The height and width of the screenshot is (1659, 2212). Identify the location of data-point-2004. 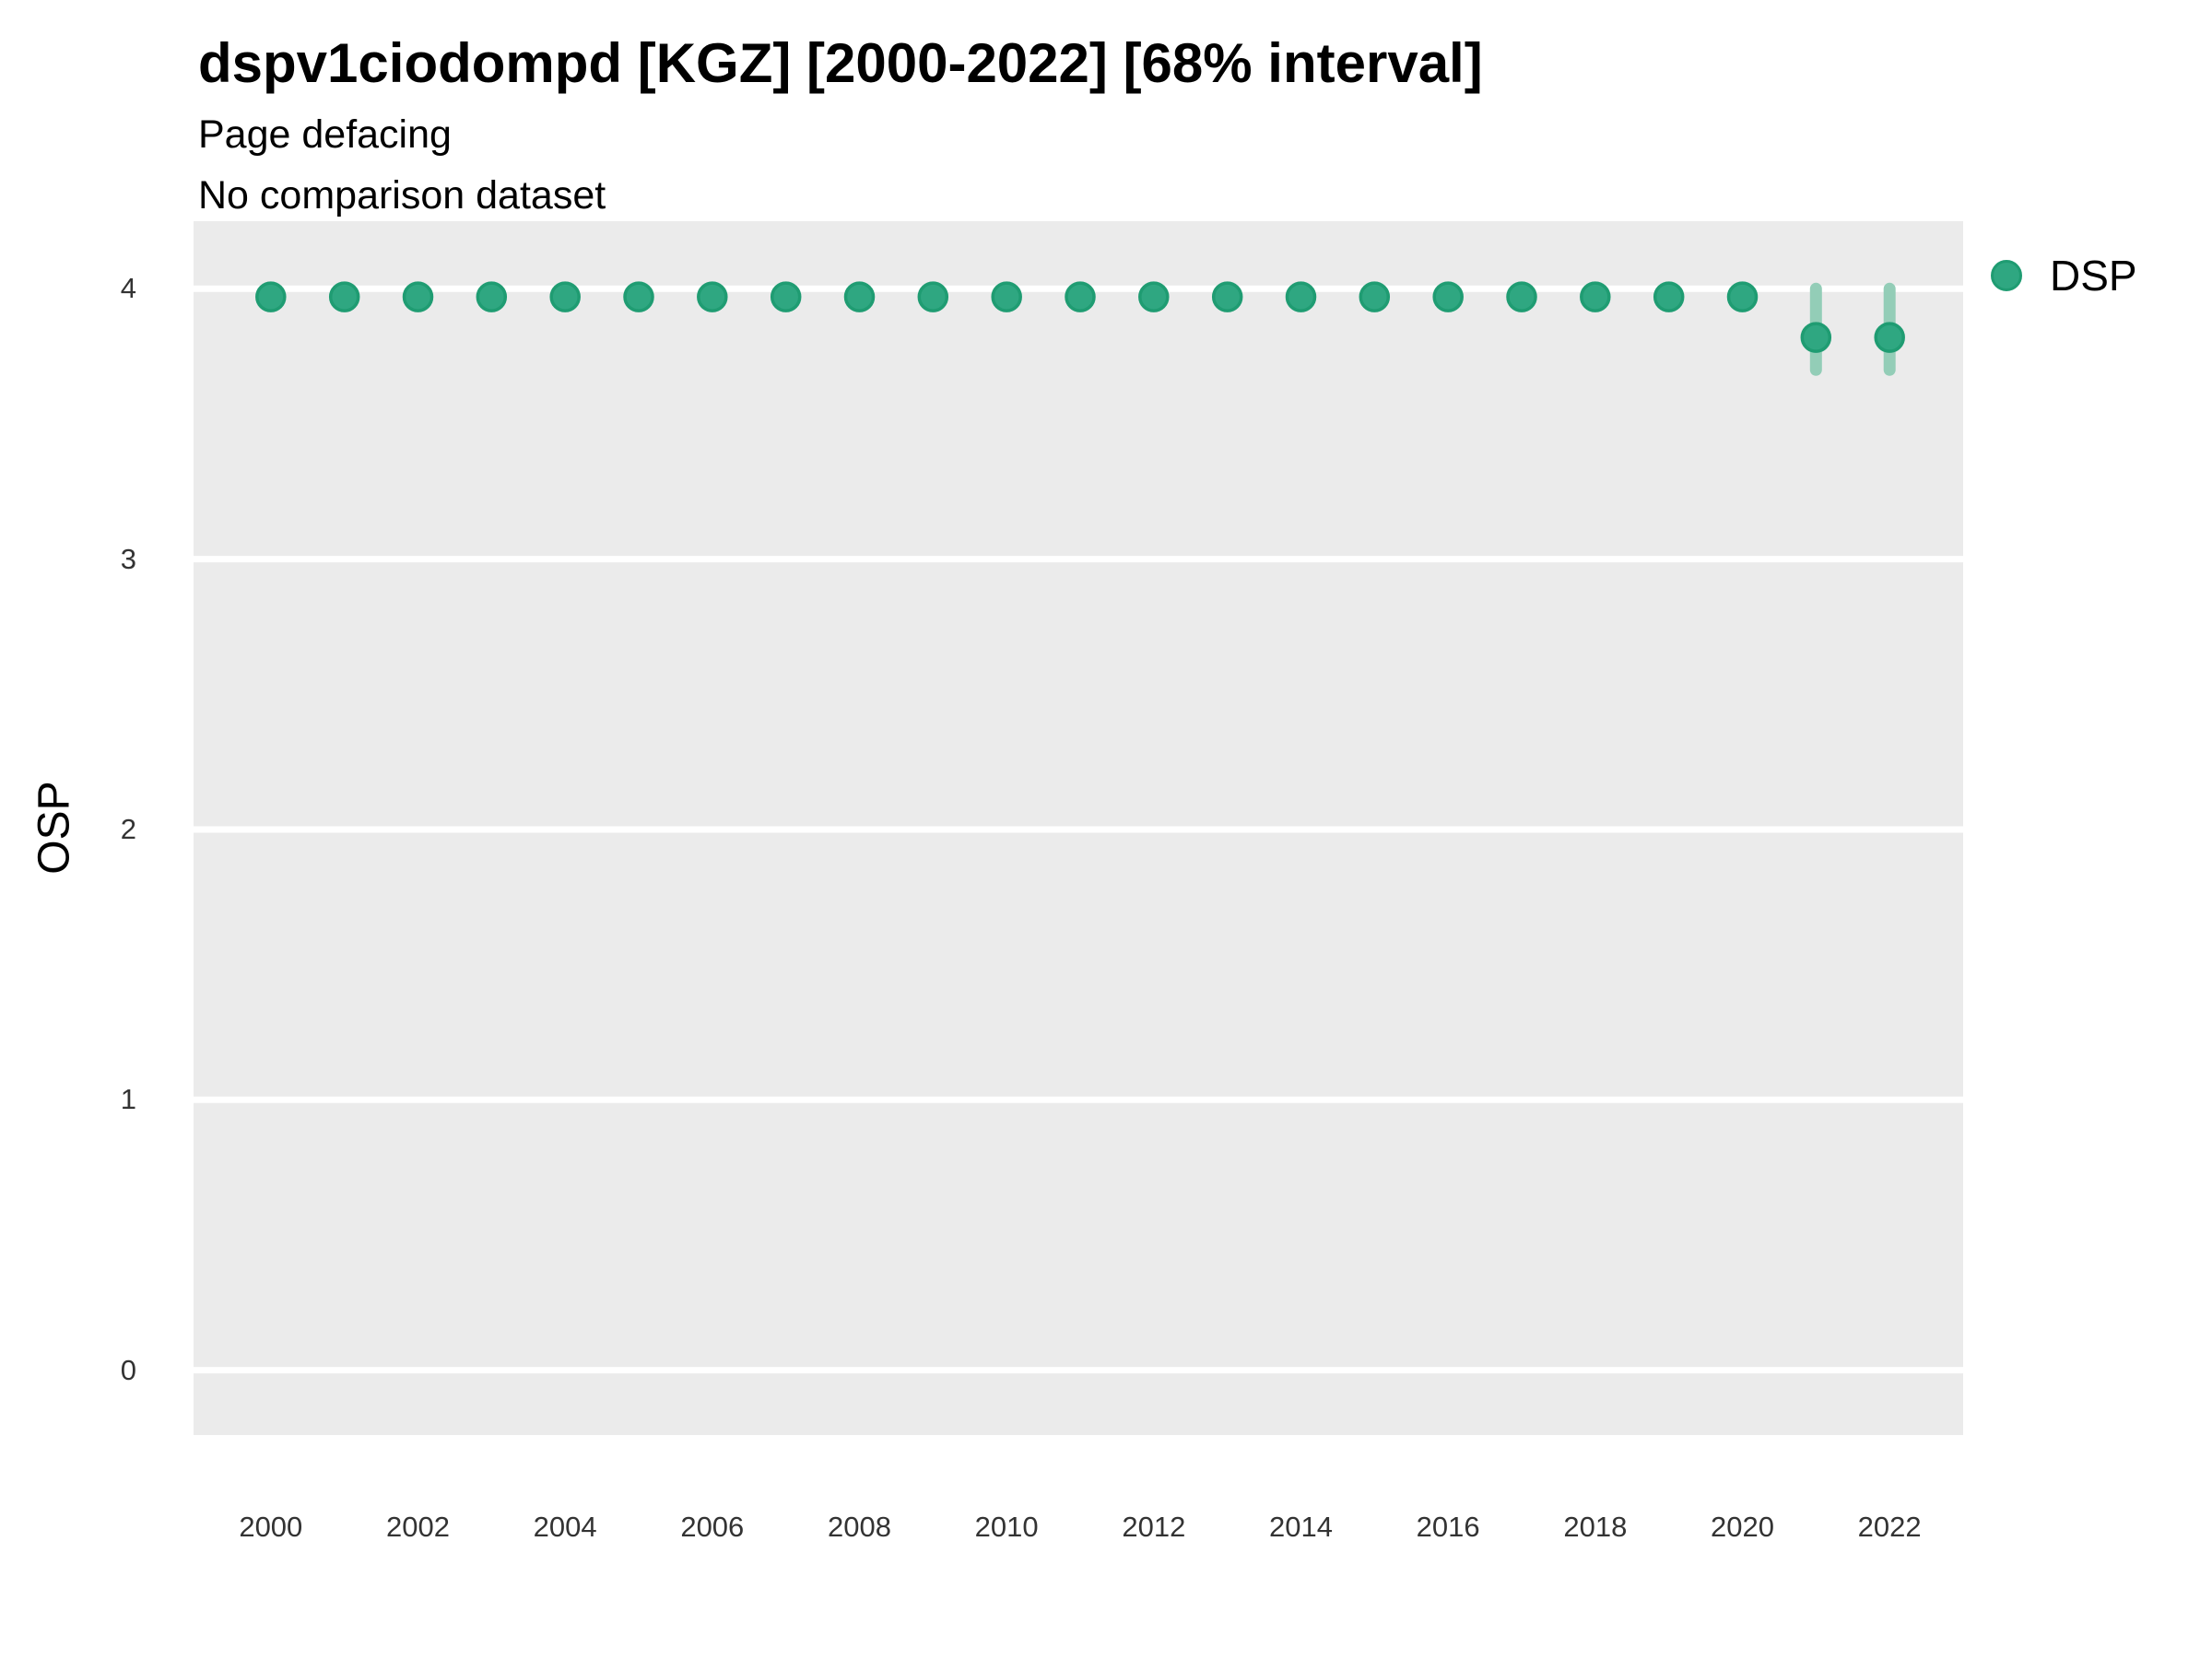
(565, 296).